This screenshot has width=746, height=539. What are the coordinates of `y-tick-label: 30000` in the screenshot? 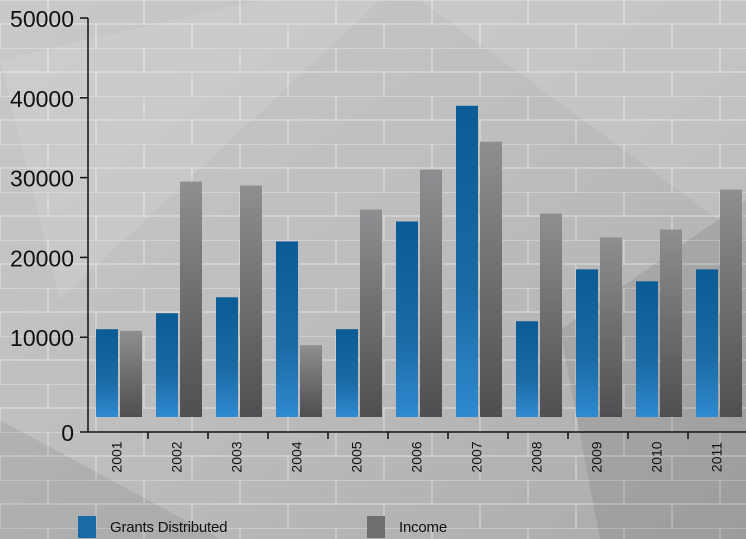 It's located at (42, 179).